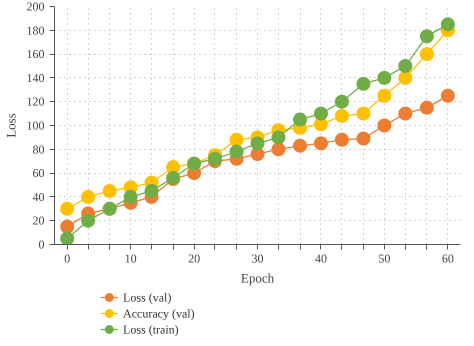  Describe the element at coordinates (35, 77) in the screenshot. I see `y-tick-label: 140` at that location.